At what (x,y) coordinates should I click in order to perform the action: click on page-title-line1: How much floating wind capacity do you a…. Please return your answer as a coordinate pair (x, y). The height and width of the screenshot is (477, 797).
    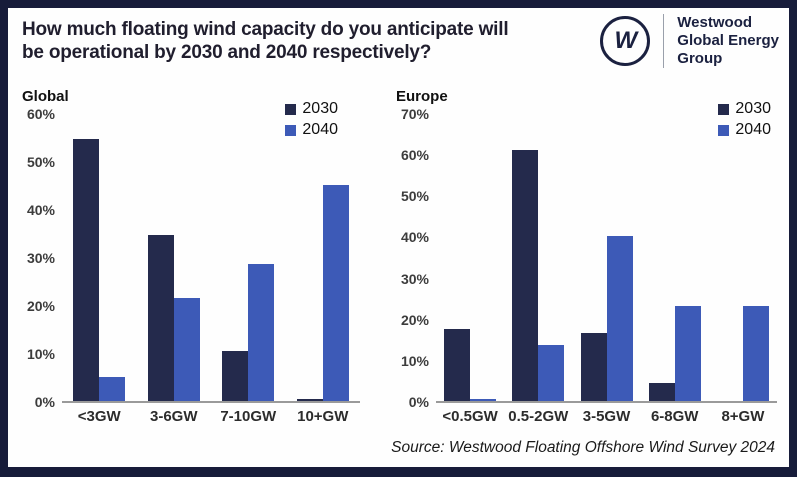
    Looking at the image, I should click on (265, 29).